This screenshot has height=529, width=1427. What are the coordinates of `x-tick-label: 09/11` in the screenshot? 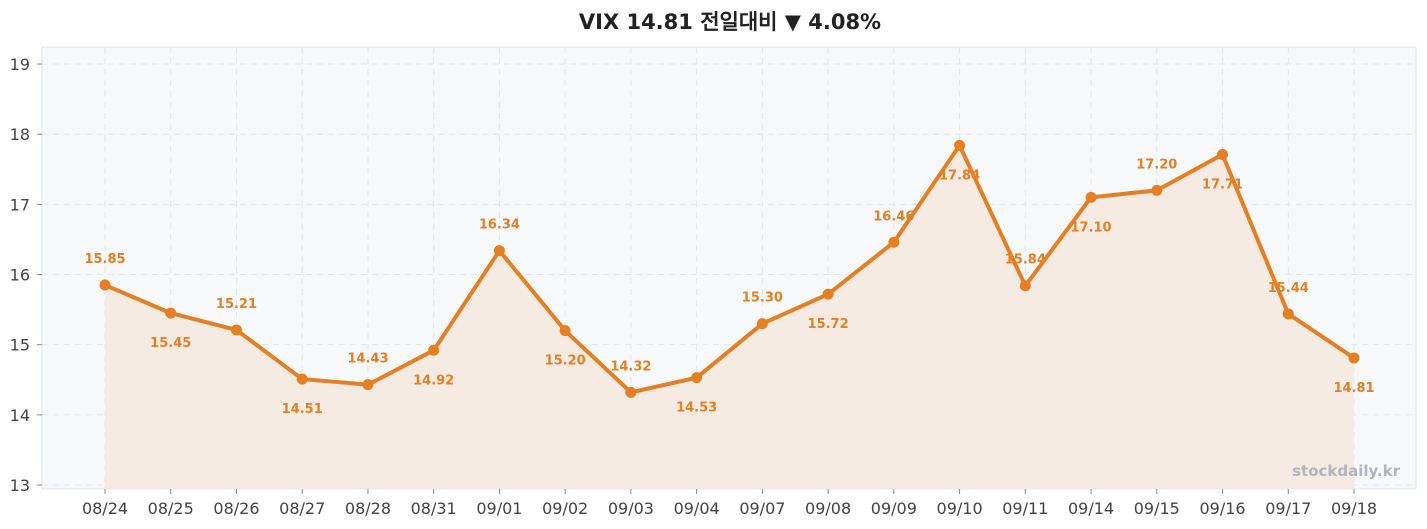 It's located at (1025, 508).